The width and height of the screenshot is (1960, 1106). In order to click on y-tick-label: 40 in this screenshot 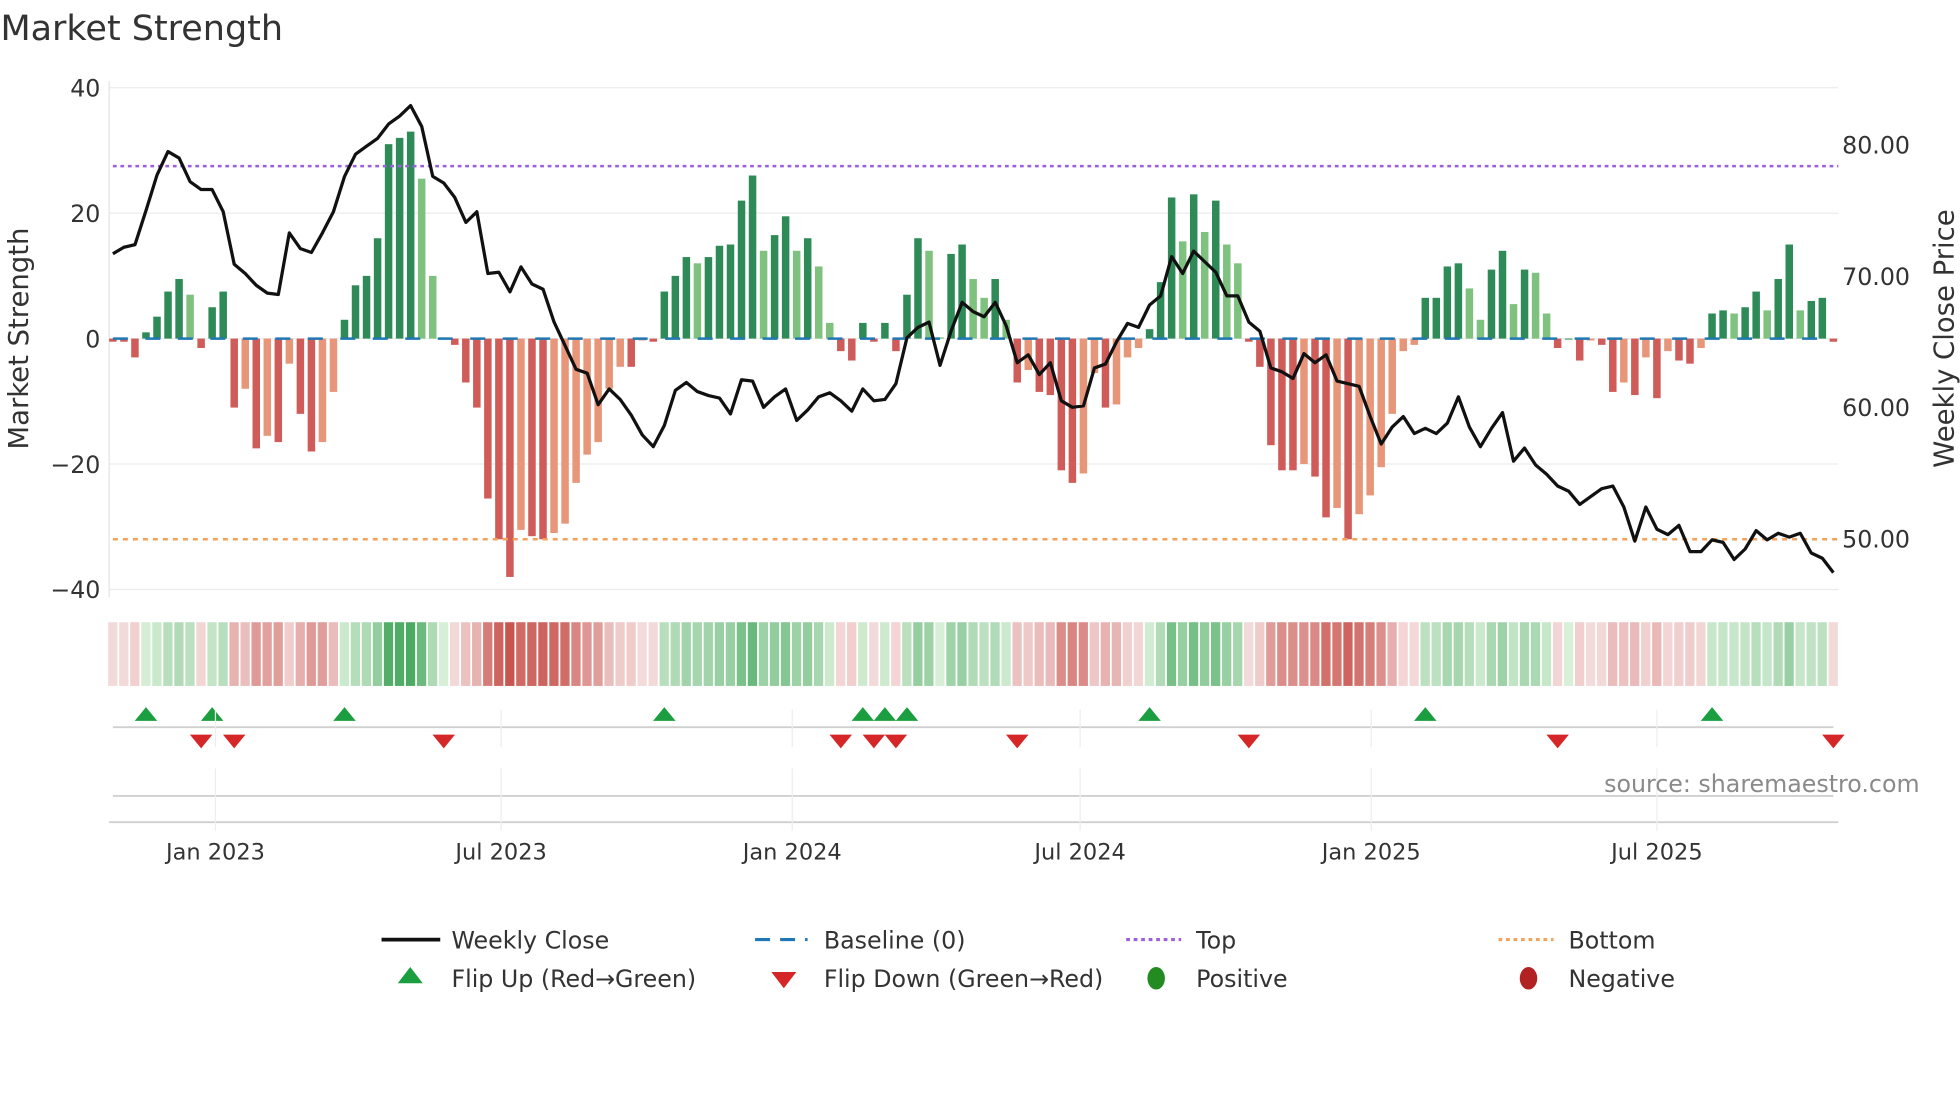, I will do `click(85, 88)`.